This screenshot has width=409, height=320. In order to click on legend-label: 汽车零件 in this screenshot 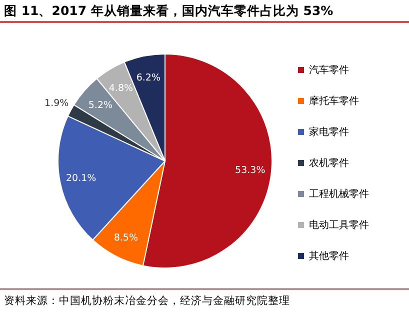, I will do `click(329, 70)`.